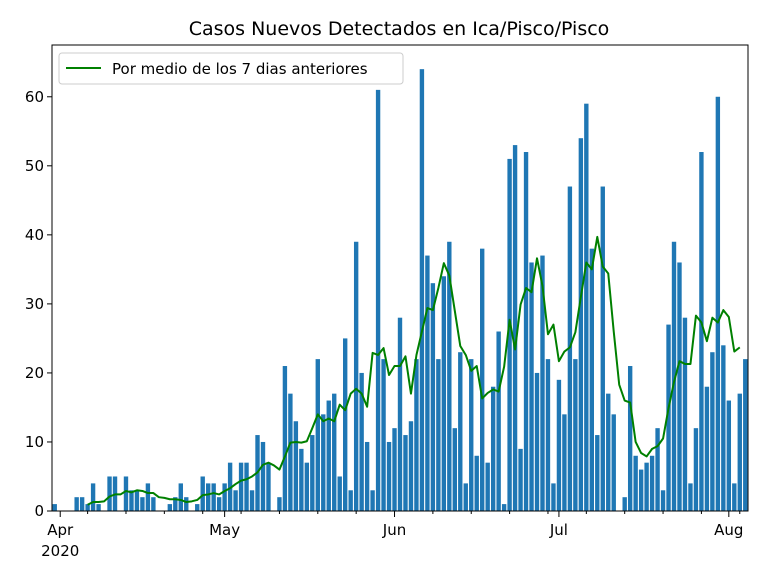 This screenshot has height=576, width=768. What do you see at coordinates (392, 535) in the screenshot?
I see `x-axis: Apr 2020 May Jun Jul Aug` at bounding box center [392, 535].